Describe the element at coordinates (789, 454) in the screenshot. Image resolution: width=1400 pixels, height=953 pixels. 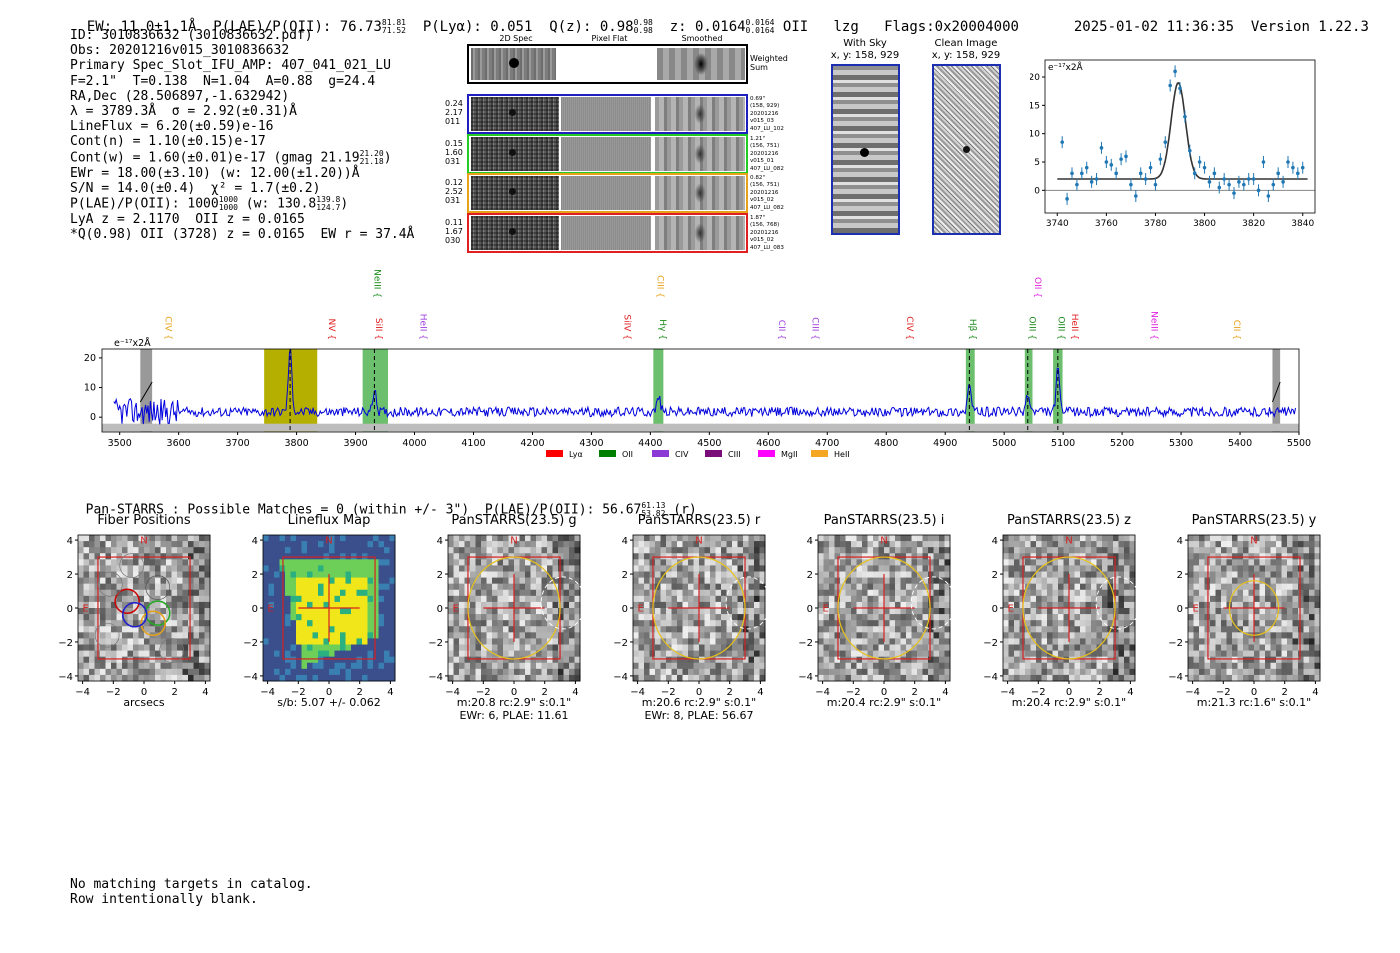
I see `legend-label: MgII` at that location.